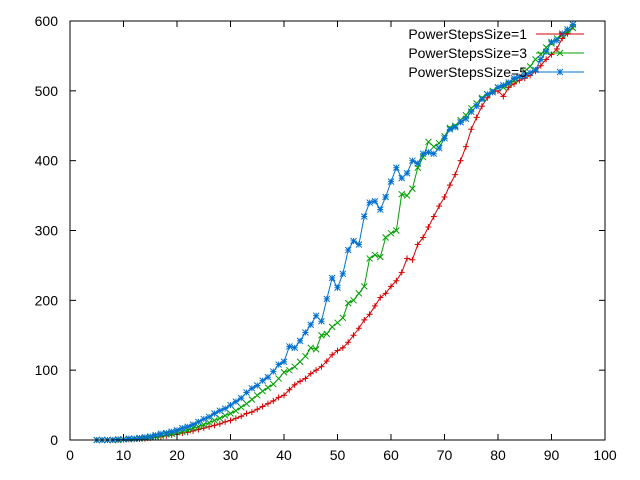 The height and width of the screenshot is (480, 640). Describe the element at coordinates (338, 455) in the screenshot. I see `x-tick-label: 50` at that location.